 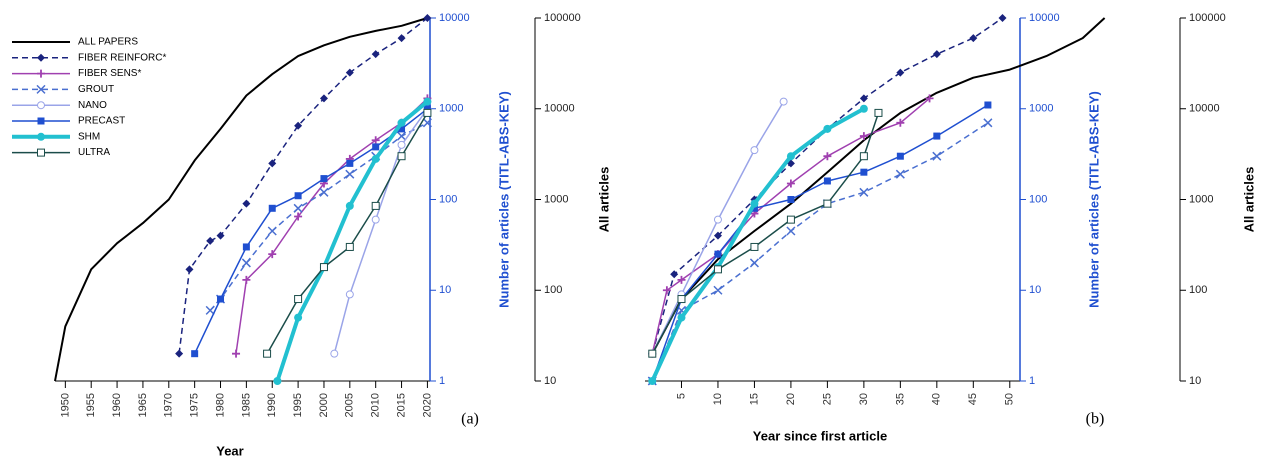 What do you see at coordinates (427, 405) in the screenshot?
I see `x-tick-label: 2020` at bounding box center [427, 405].